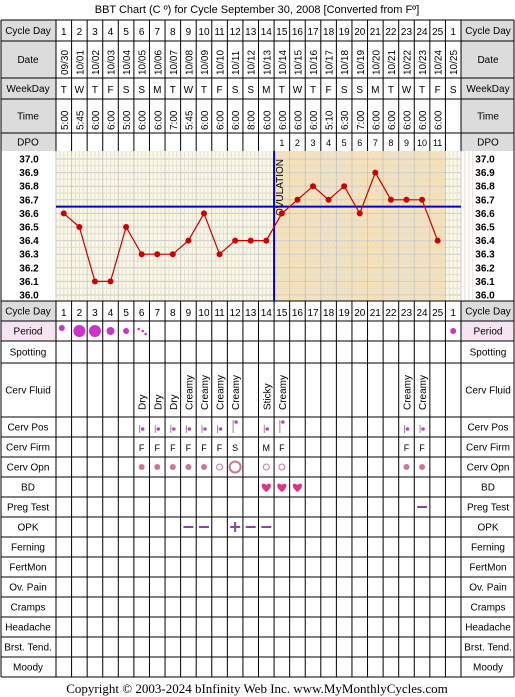 The image size is (515, 697). I want to click on cerv-fluid-value: Creamy, so click(189, 392).